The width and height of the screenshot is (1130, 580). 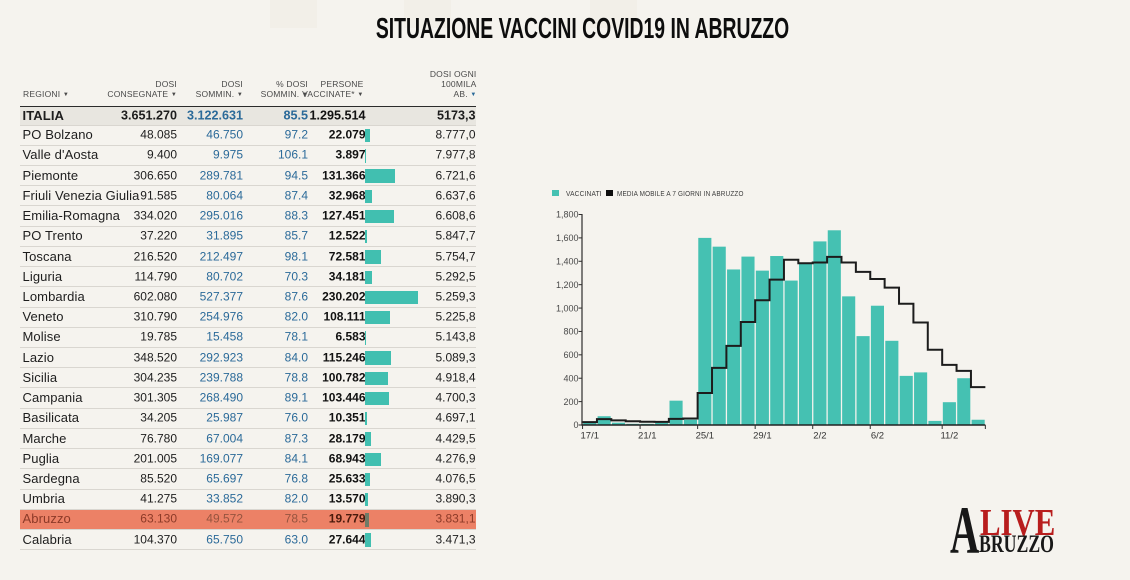 What do you see at coordinates (819, 436) in the screenshot?
I see `svg-text: 2/2` at bounding box center [819, 436].